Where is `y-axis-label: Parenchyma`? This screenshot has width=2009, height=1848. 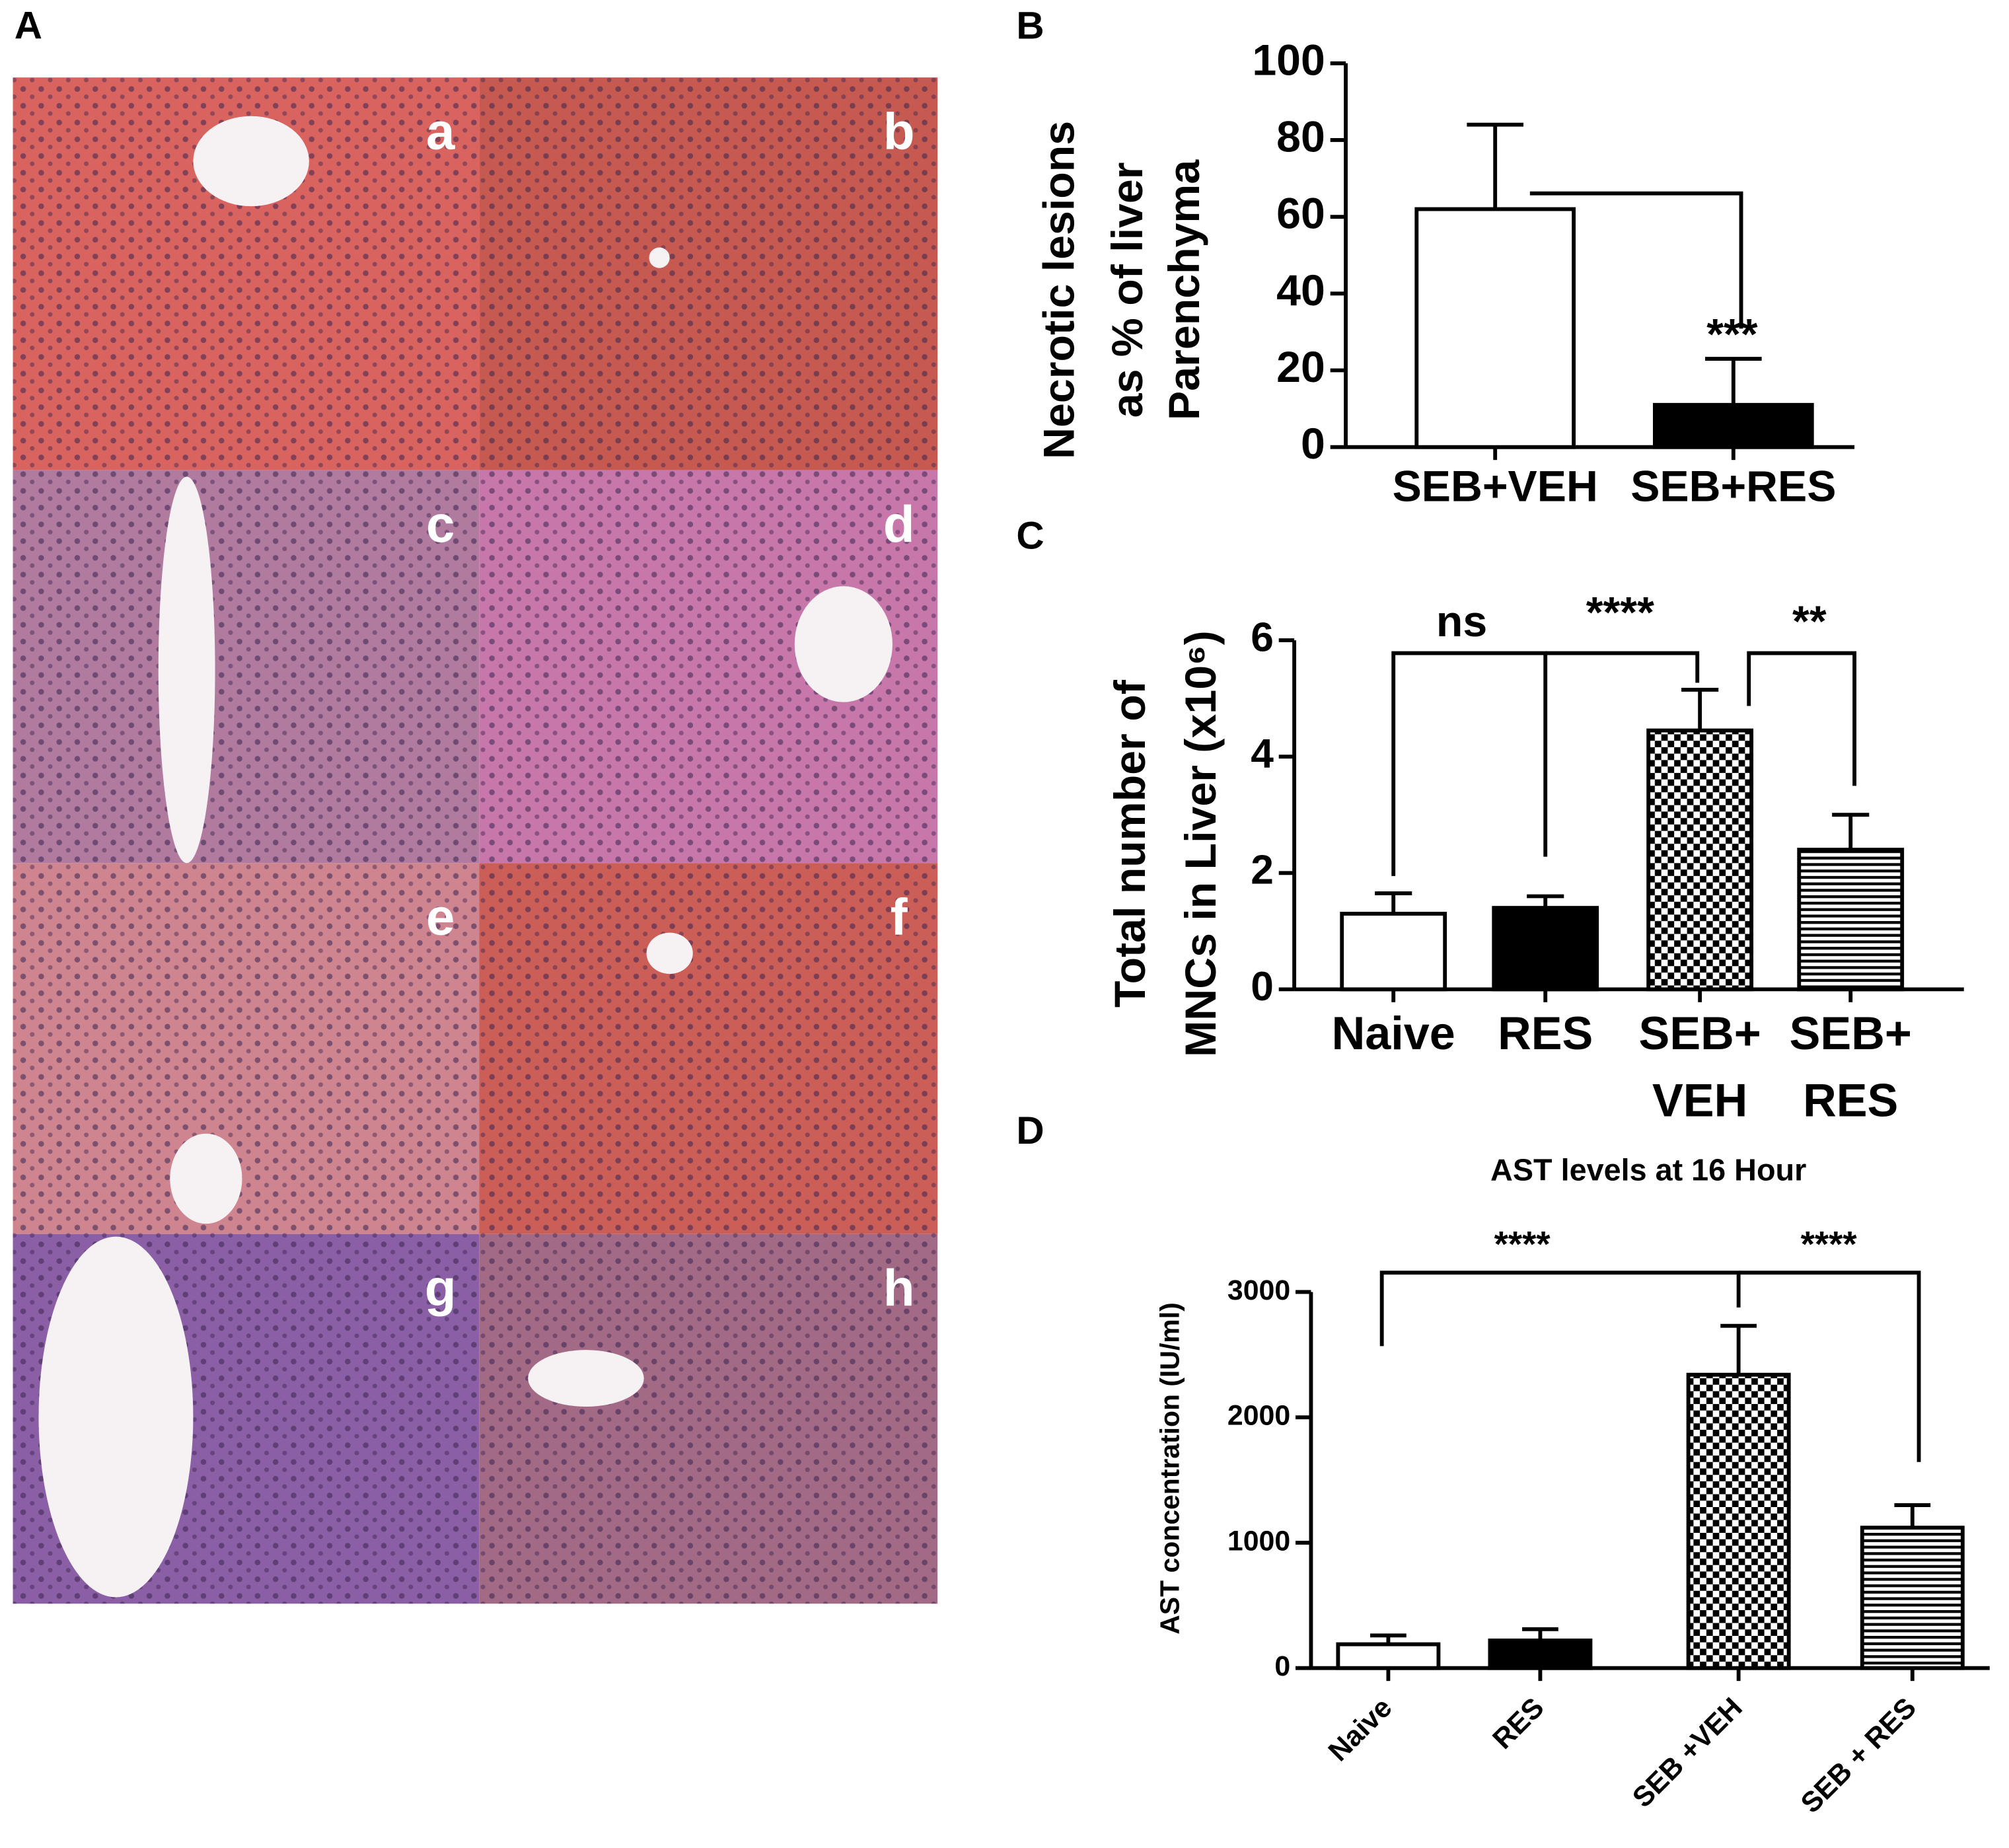
y-axis-label: Parenchyma is located at coordinates (1185, 289).